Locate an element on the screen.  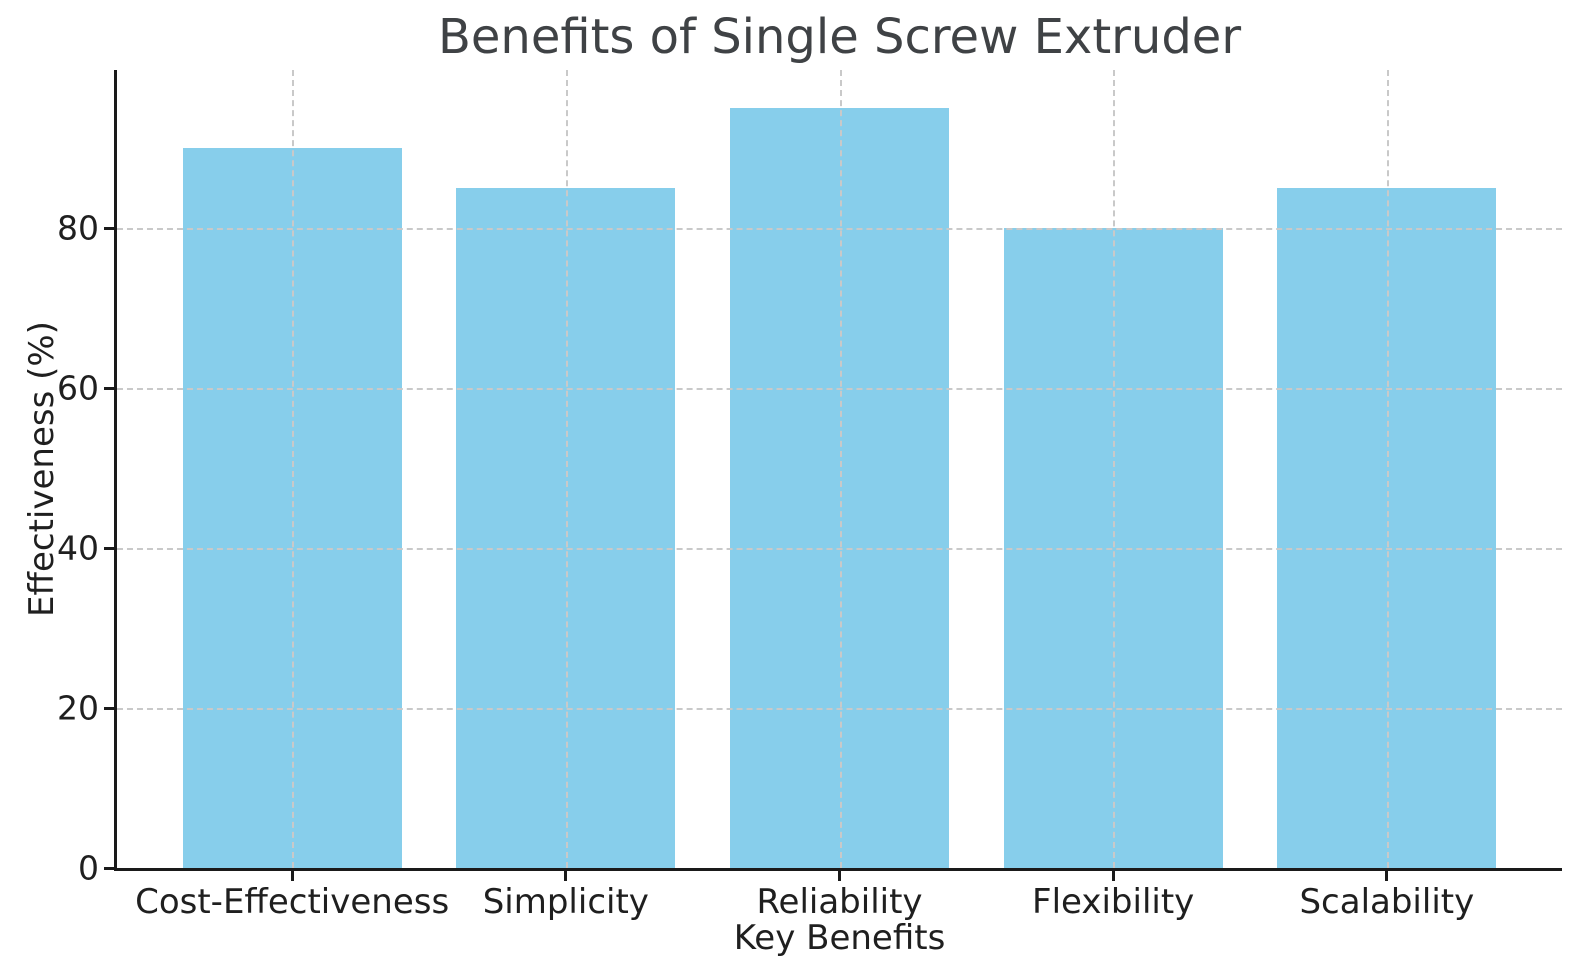
gridline-x-reliability is located at coordinates (840, 469).